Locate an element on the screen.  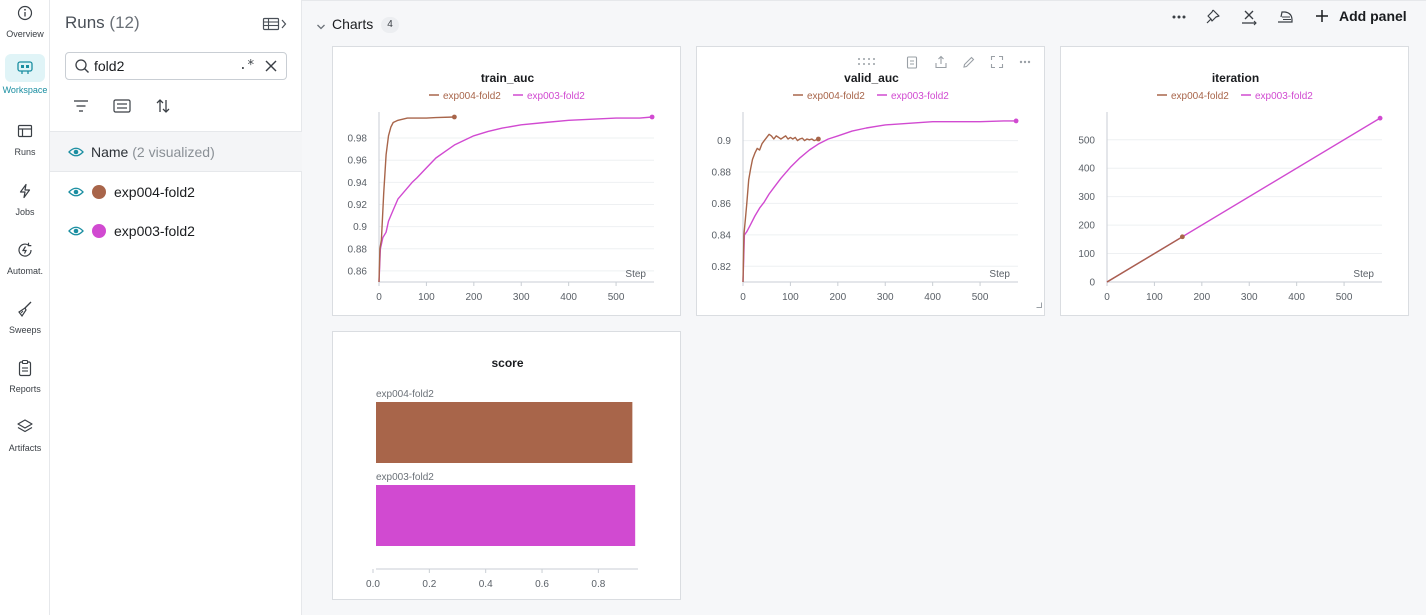
expand-table-button is located at coordinates (275, 24).